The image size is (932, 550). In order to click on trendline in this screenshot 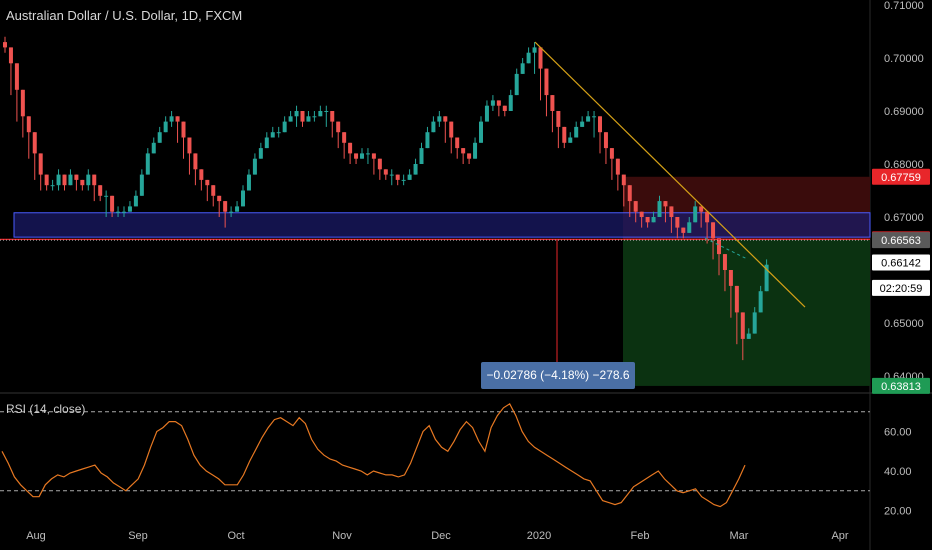, I will do `click(670, 174)`.